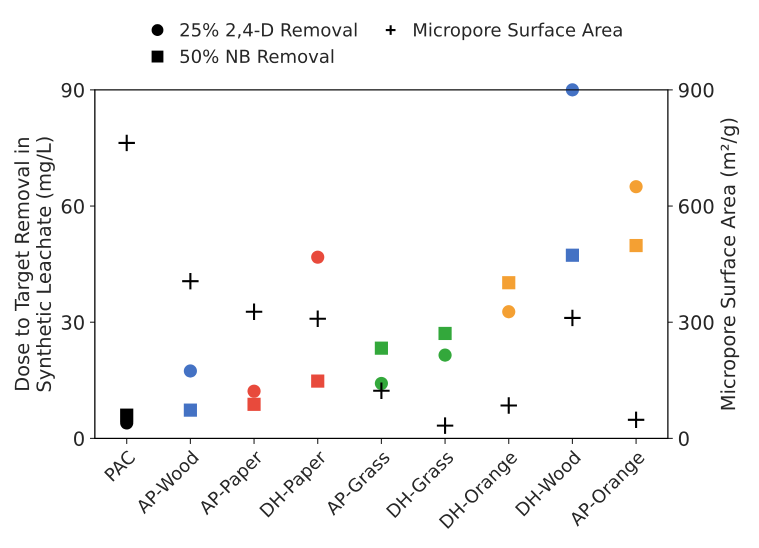 The height and width of the screenshot is (548, 759). Describe the element at coordinates (730, 264) in the screenshot. I see `y2-axis-title: Micropore Surface Area (m²/g)` at that location.